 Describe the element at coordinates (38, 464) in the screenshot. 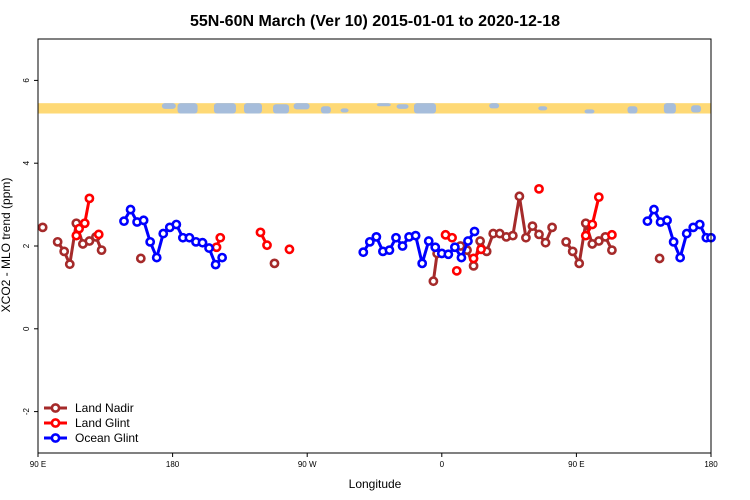

I see `x-tick-label: 90 E` at that location.